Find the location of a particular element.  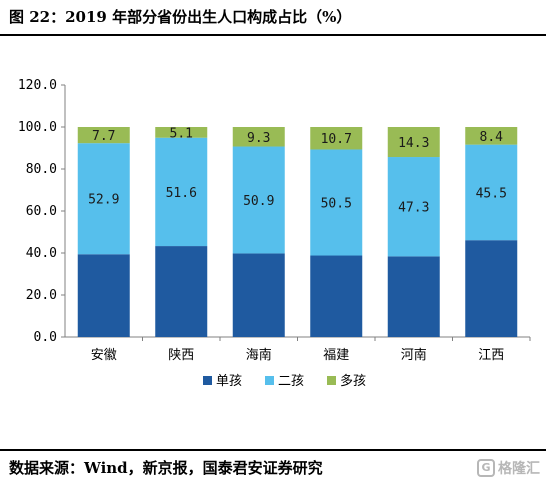

bottom-rule is located at coordinates (273, 450).